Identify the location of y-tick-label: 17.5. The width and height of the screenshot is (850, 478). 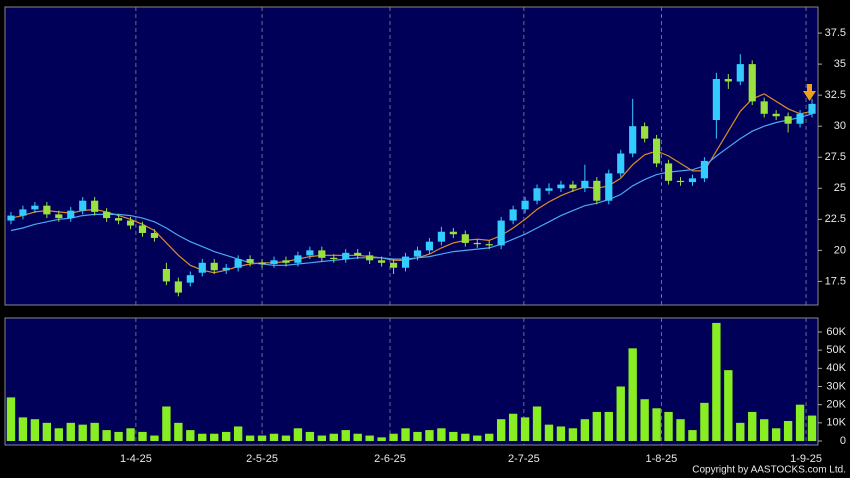
(835, 281).